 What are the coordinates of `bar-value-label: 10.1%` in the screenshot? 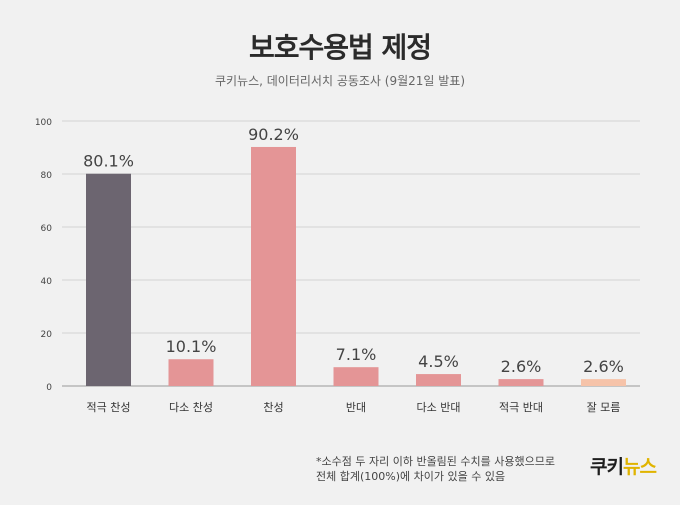 It's located at (191, 346).